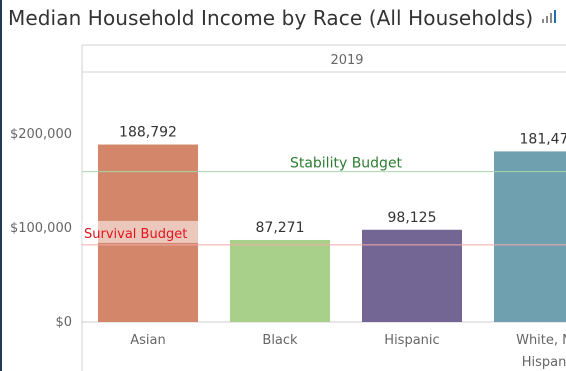 The height and width of the screenshot is (371, 566). Describe the element at coordinates (541, 340) in the screenshot. I see `x-tick-label: White, N` at that location.